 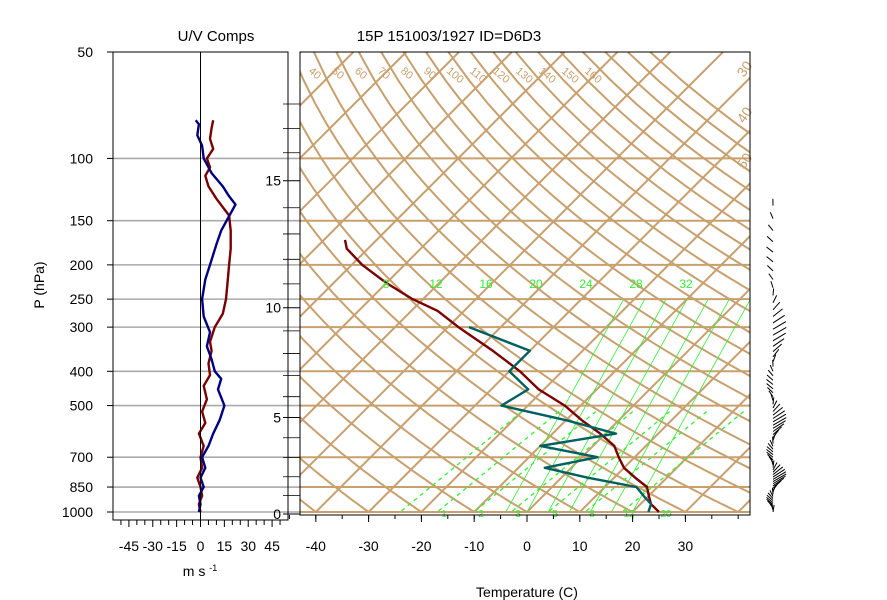 I want to click on uv-x-tick-label: 15, so click(x=225, y=546).